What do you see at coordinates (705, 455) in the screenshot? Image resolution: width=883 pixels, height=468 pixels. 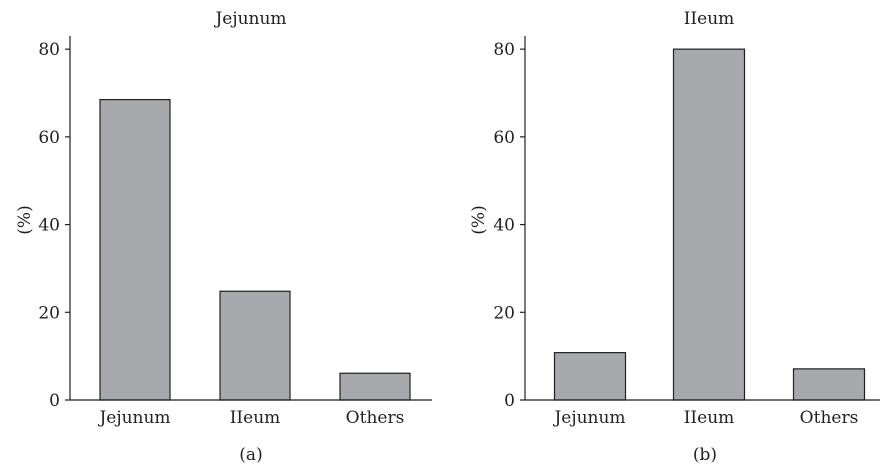 I see `panel-label: (b)` at bounding box center [705, 455].